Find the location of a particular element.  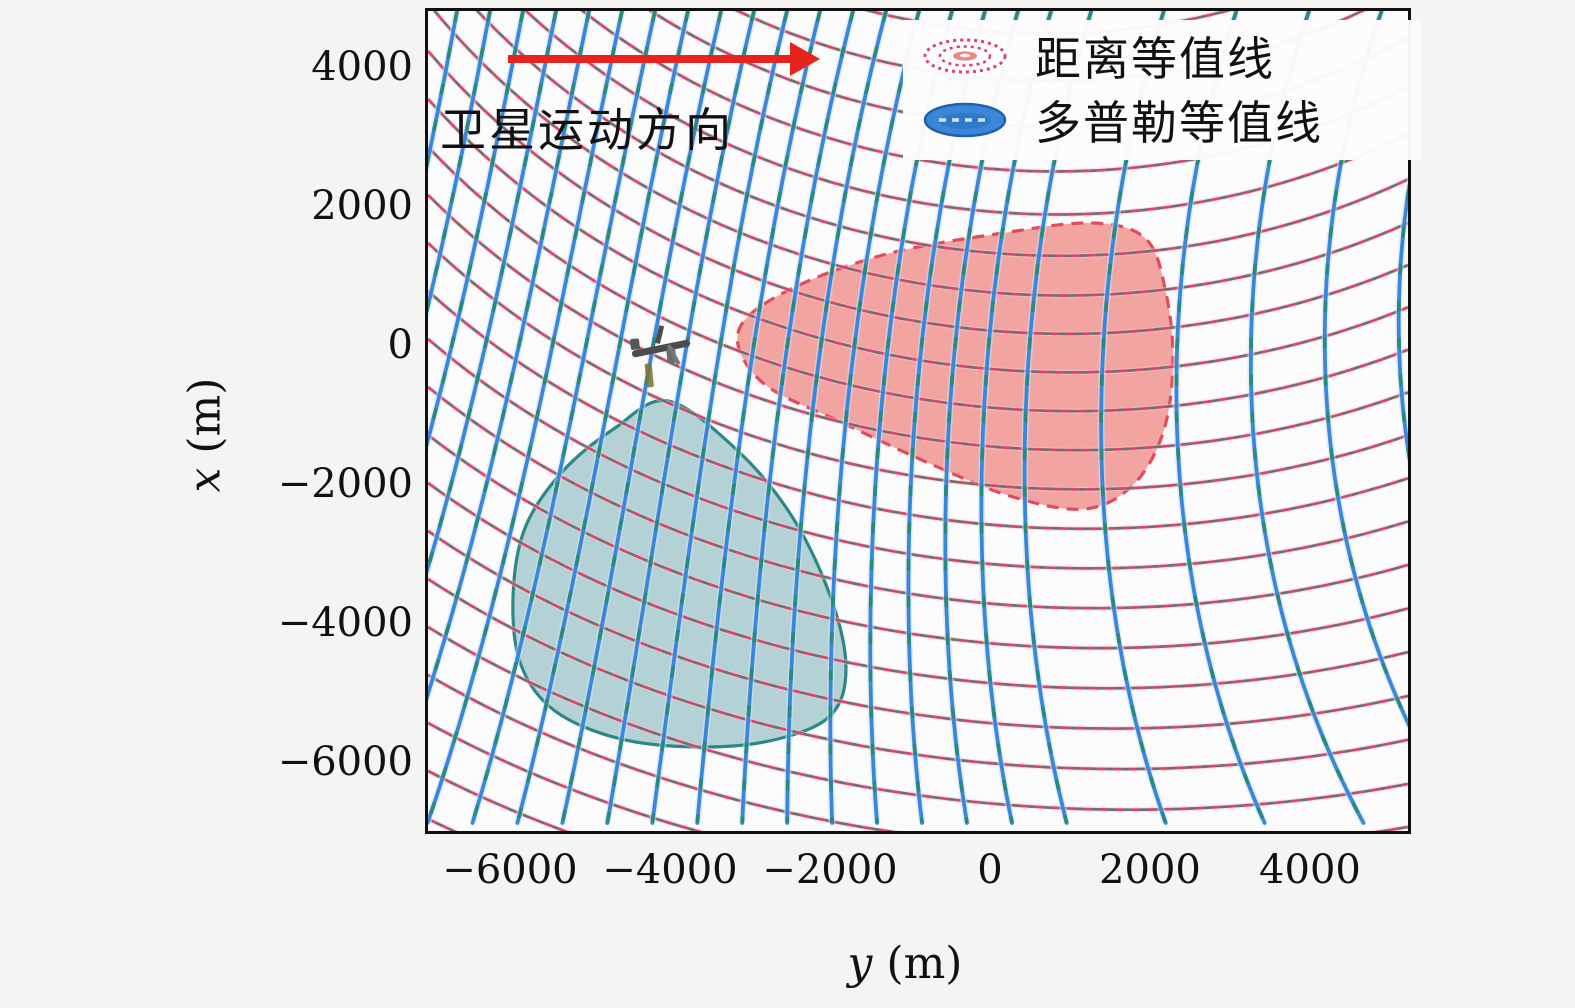

x-tick-label: −6000 is located at coordinates (510, 870).